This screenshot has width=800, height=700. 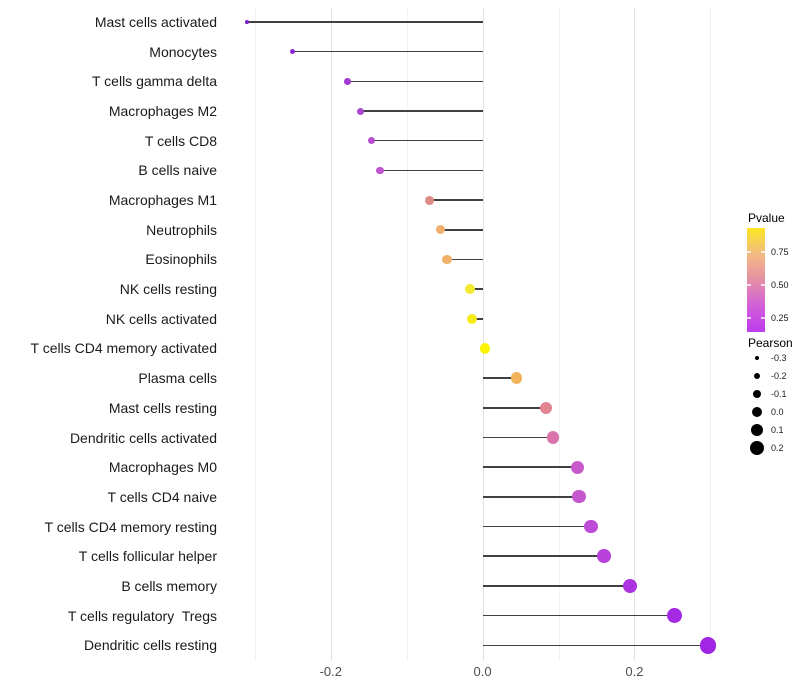 What do you see at coordinates (330, 671) in the screenshot?
I see `x-axis-tick-label: -0.2` at bounding box center [330, 671].